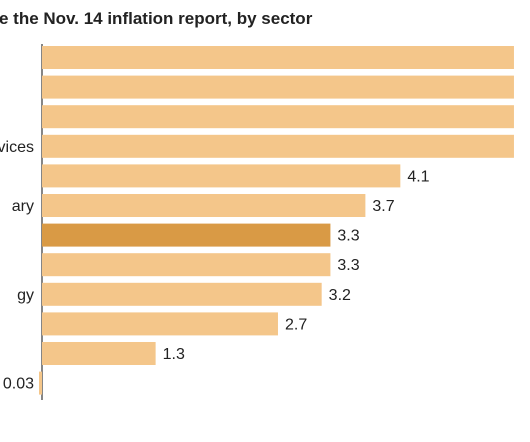  Describe the element at coordinates (174, 354) in the screenshot. I see `value-label: 1.3` at that location.